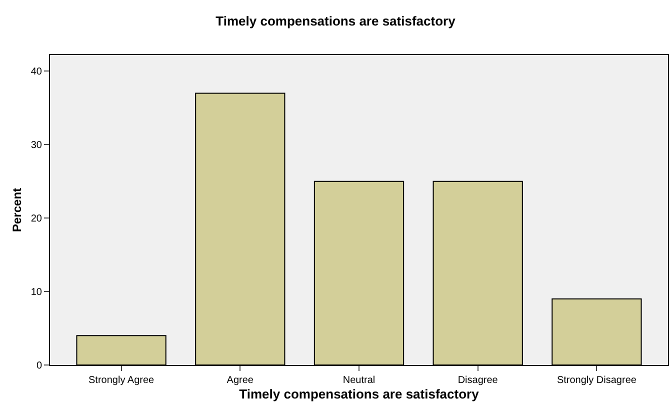 The height and width of the screenshot is (409, 671). What do you see at coordinates (359, 380) in the screenshot?
I see `x-tick-label: Neutral` at bounding box center [359, 380].